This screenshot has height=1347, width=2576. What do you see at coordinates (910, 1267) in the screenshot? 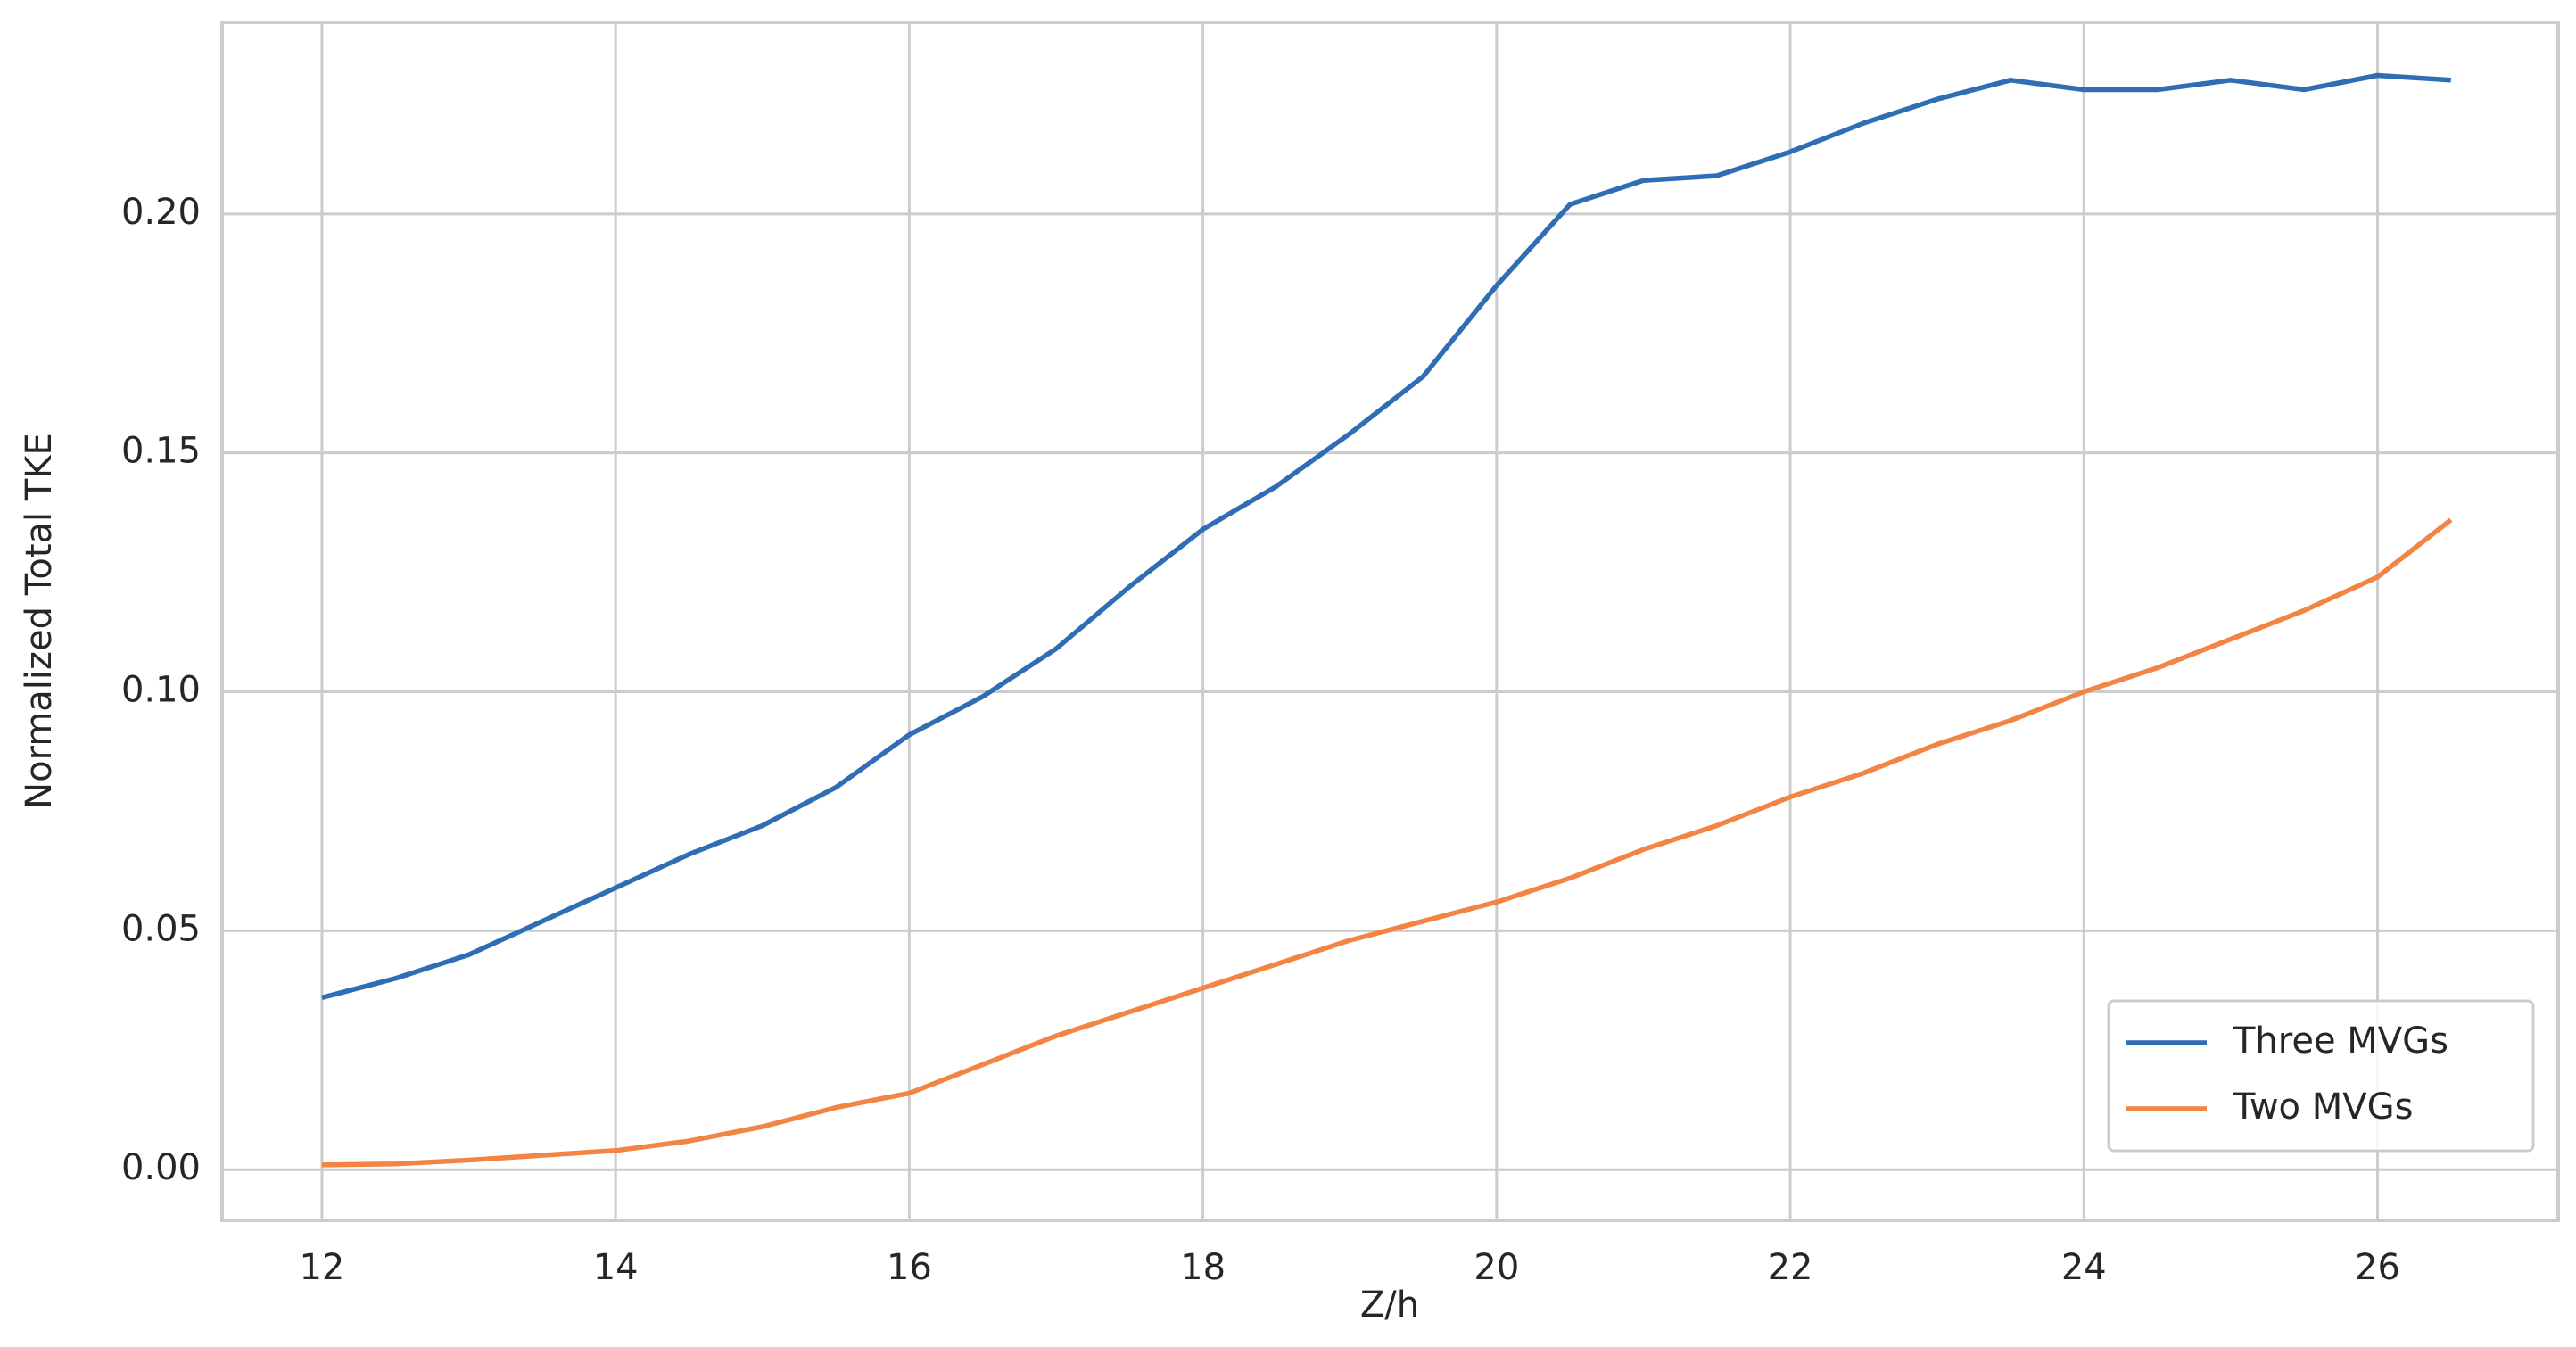
I see `x-tick-label: 16` at bounding box center [910, 1267].